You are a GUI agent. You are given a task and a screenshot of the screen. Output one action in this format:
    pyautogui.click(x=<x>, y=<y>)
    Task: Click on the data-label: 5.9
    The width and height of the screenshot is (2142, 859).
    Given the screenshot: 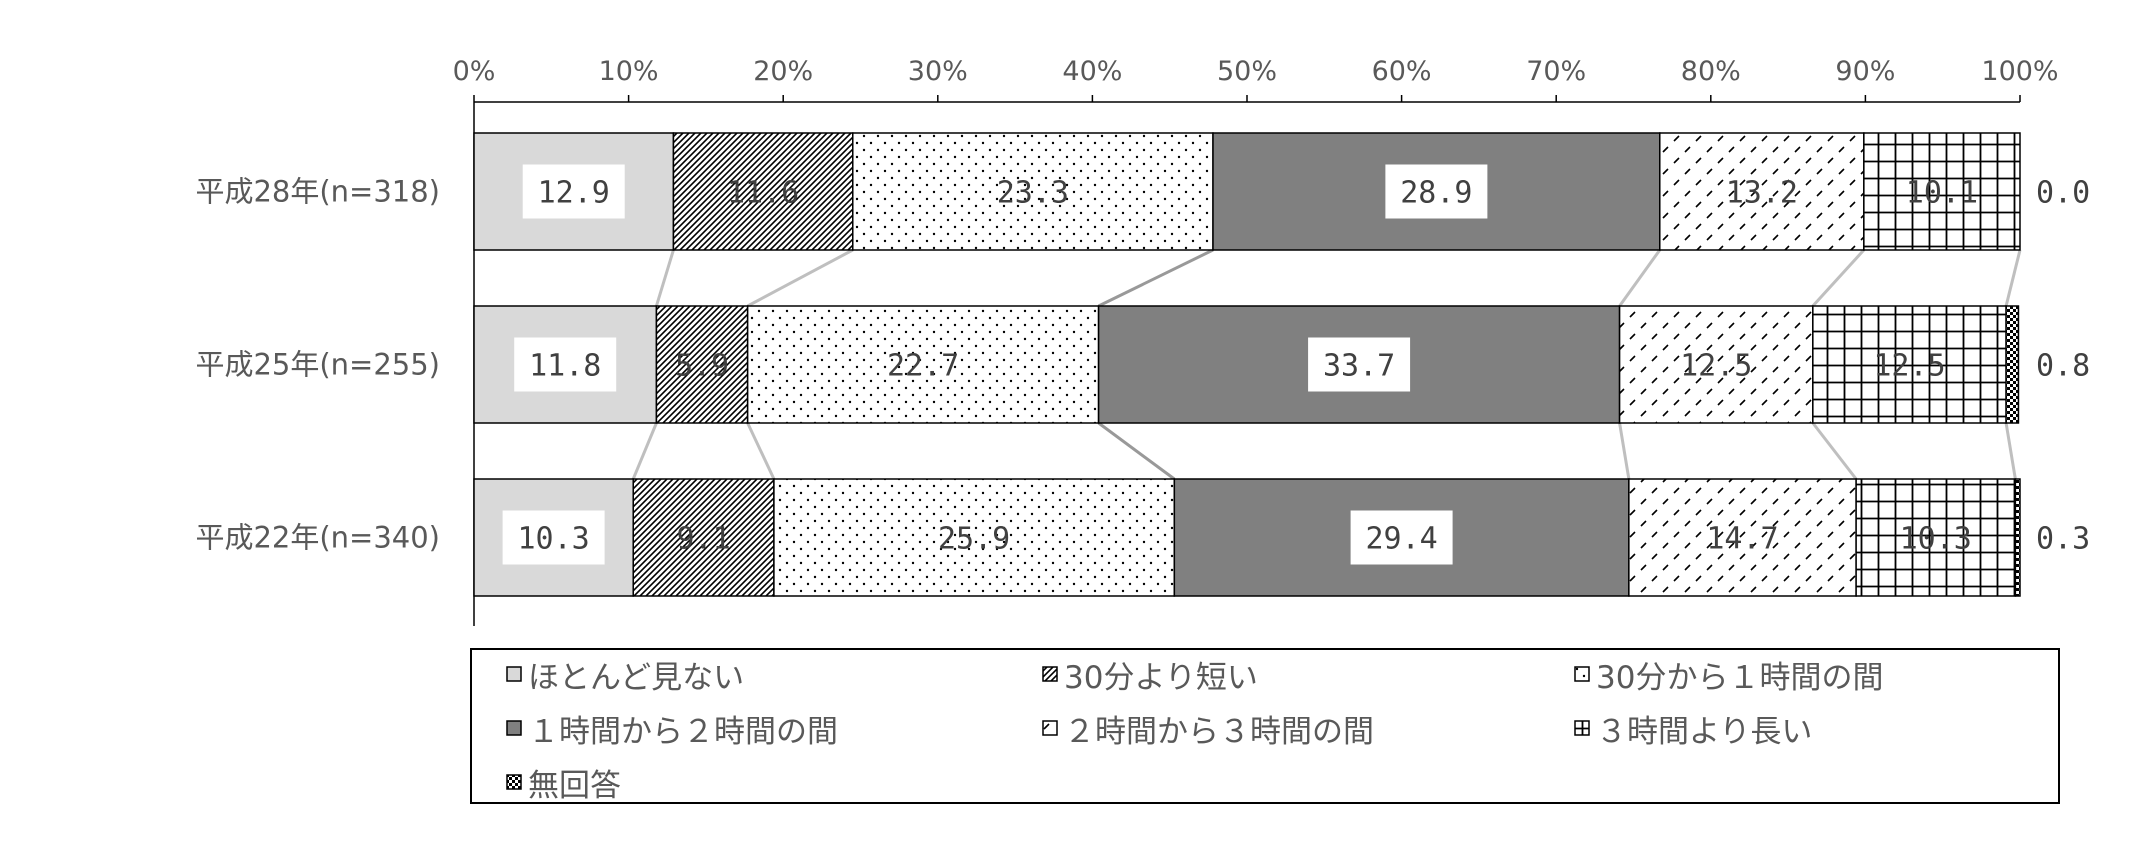 What is the action you would take?
    pyautogui.click(x=702, y=366)
    